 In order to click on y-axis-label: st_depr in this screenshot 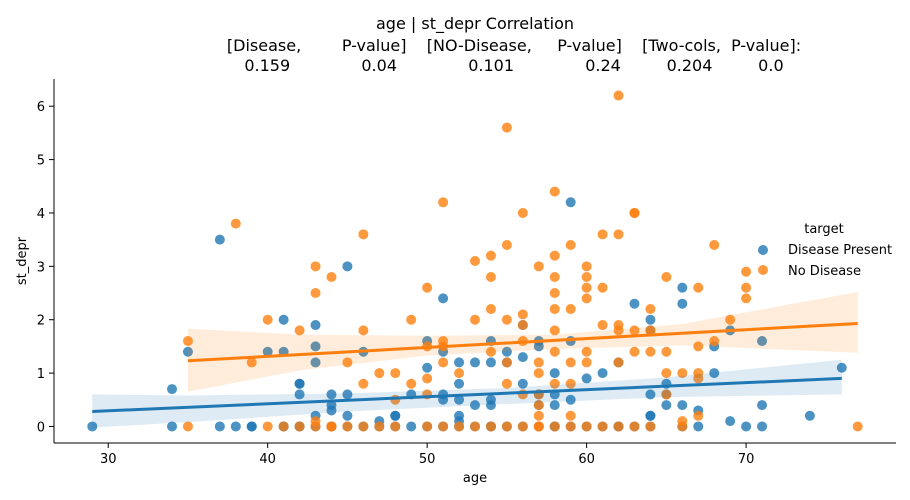, I will do `click(22, 260)`.